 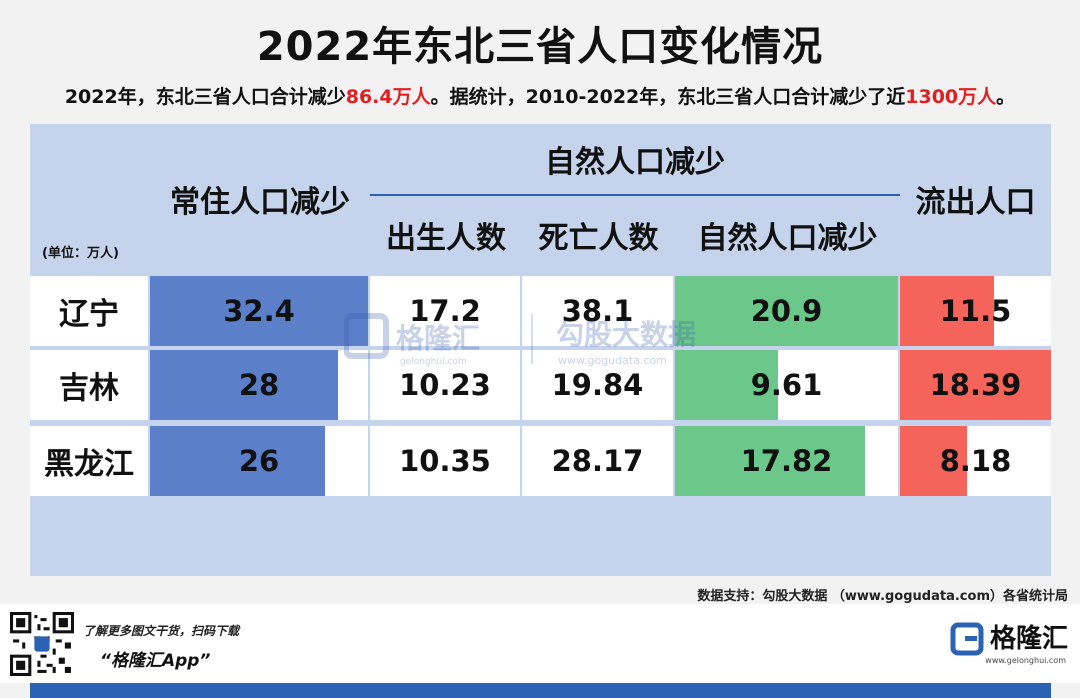 What do you see at coordinates (89, 461) in the screenshot?
I see `row-label: 黑龙江` at bounding box center [89, 461].